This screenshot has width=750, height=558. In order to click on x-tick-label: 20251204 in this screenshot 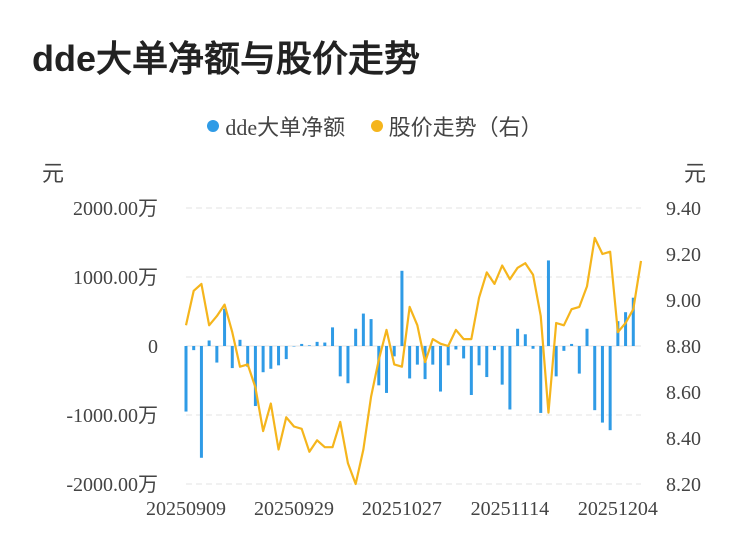, I will do `click(618, 509)`.